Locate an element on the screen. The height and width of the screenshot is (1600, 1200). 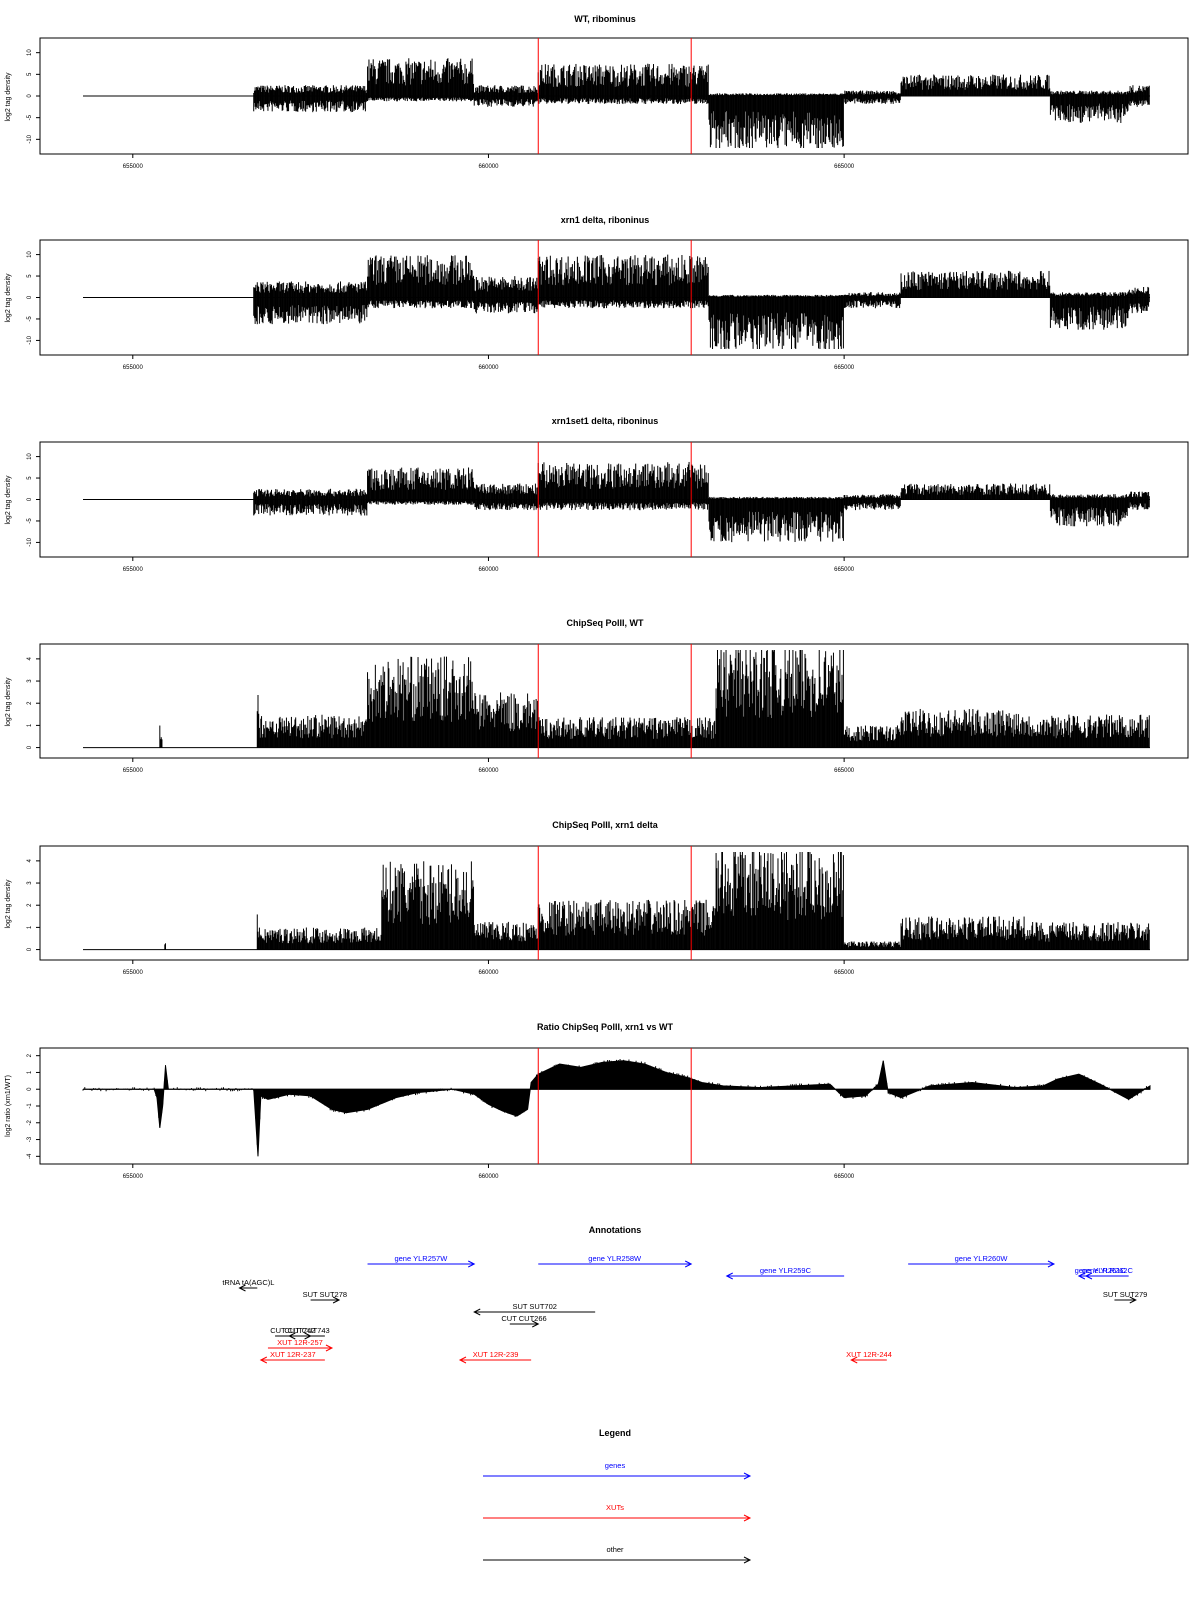
panel-title: xrn1 delta, riboninus is located at coordinates (605, 220).